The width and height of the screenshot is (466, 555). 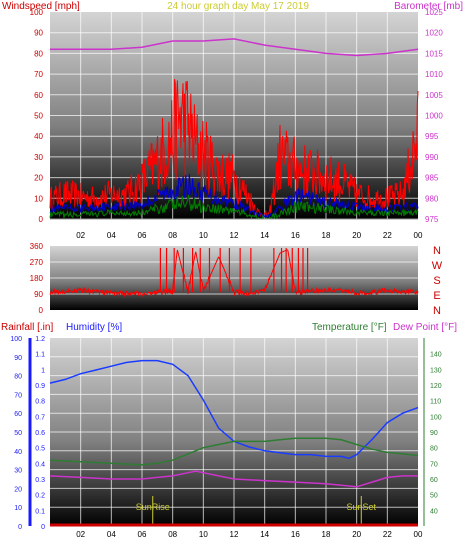 I want to click on temperature-series-line, so click(x=234, y=451).